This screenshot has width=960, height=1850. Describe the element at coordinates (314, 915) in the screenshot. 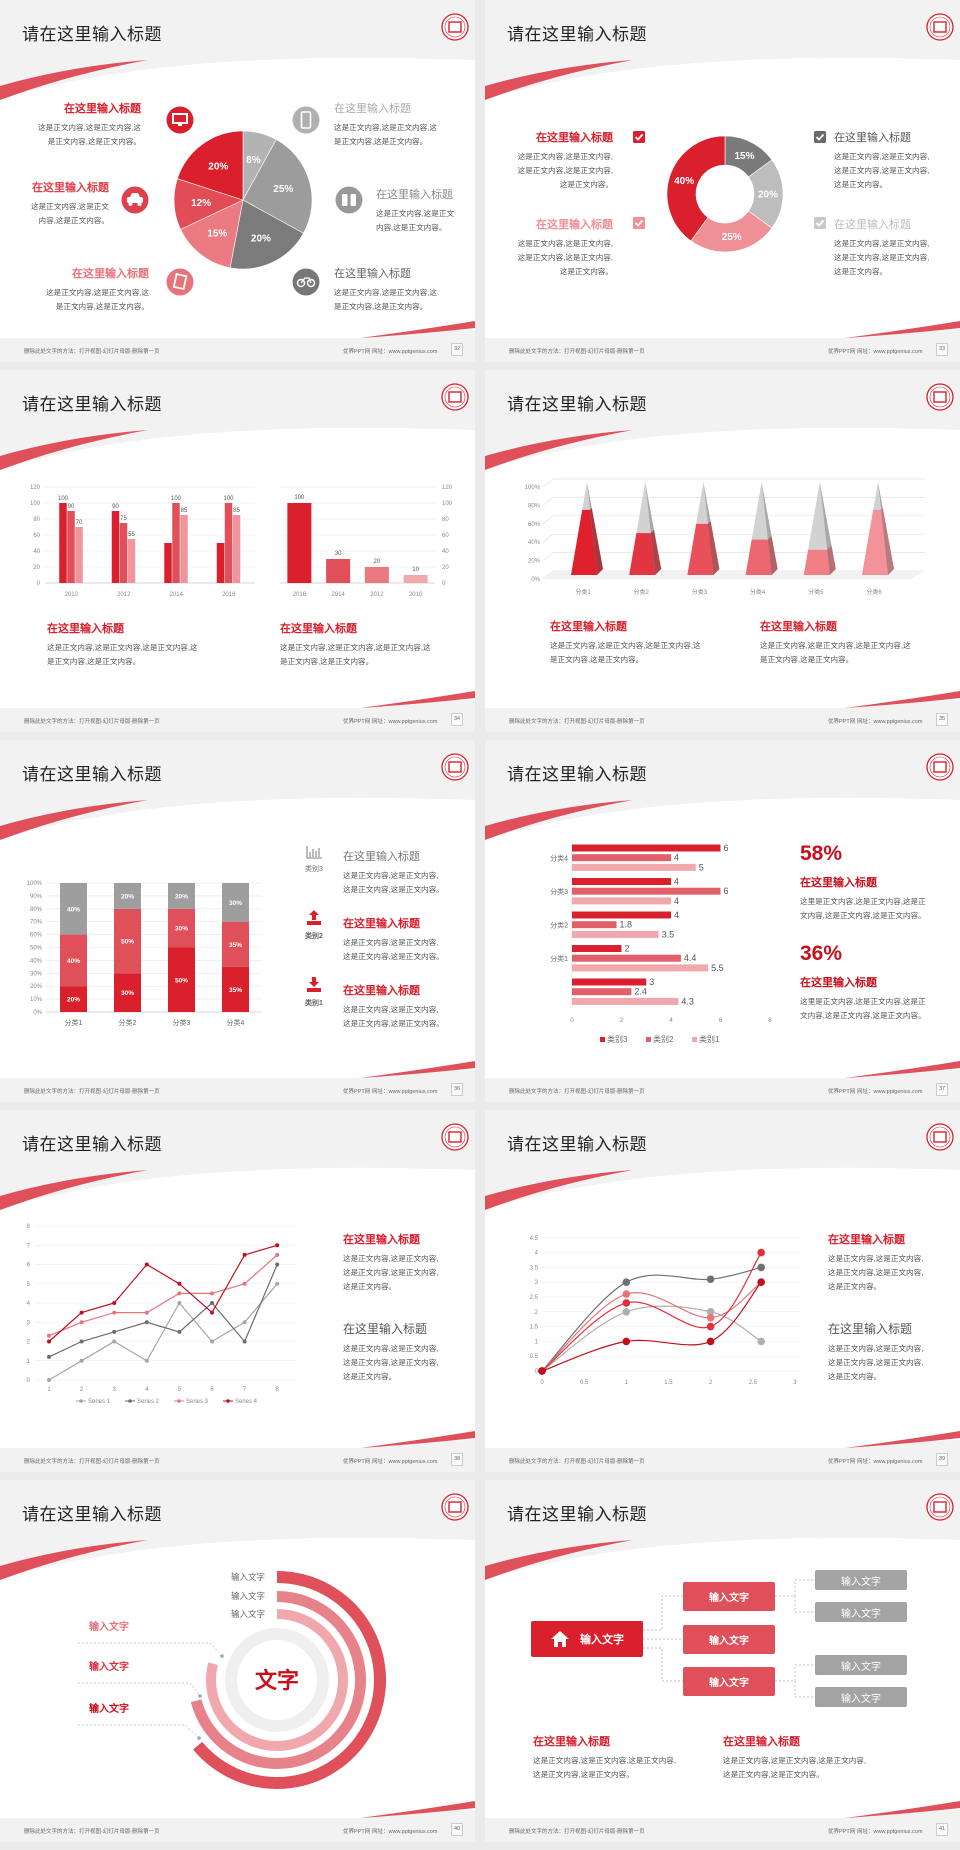

I see `up-arrow` at that location.